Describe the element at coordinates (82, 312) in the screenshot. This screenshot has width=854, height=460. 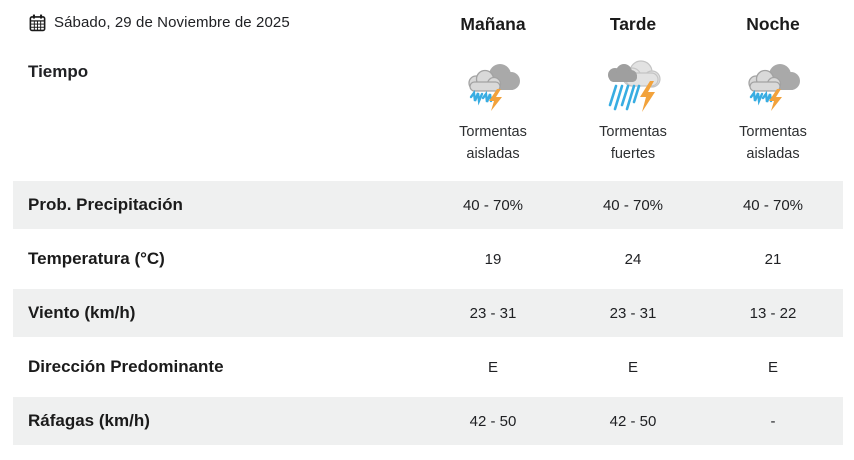
I see `row-label: Viento (km/h)` at that location.